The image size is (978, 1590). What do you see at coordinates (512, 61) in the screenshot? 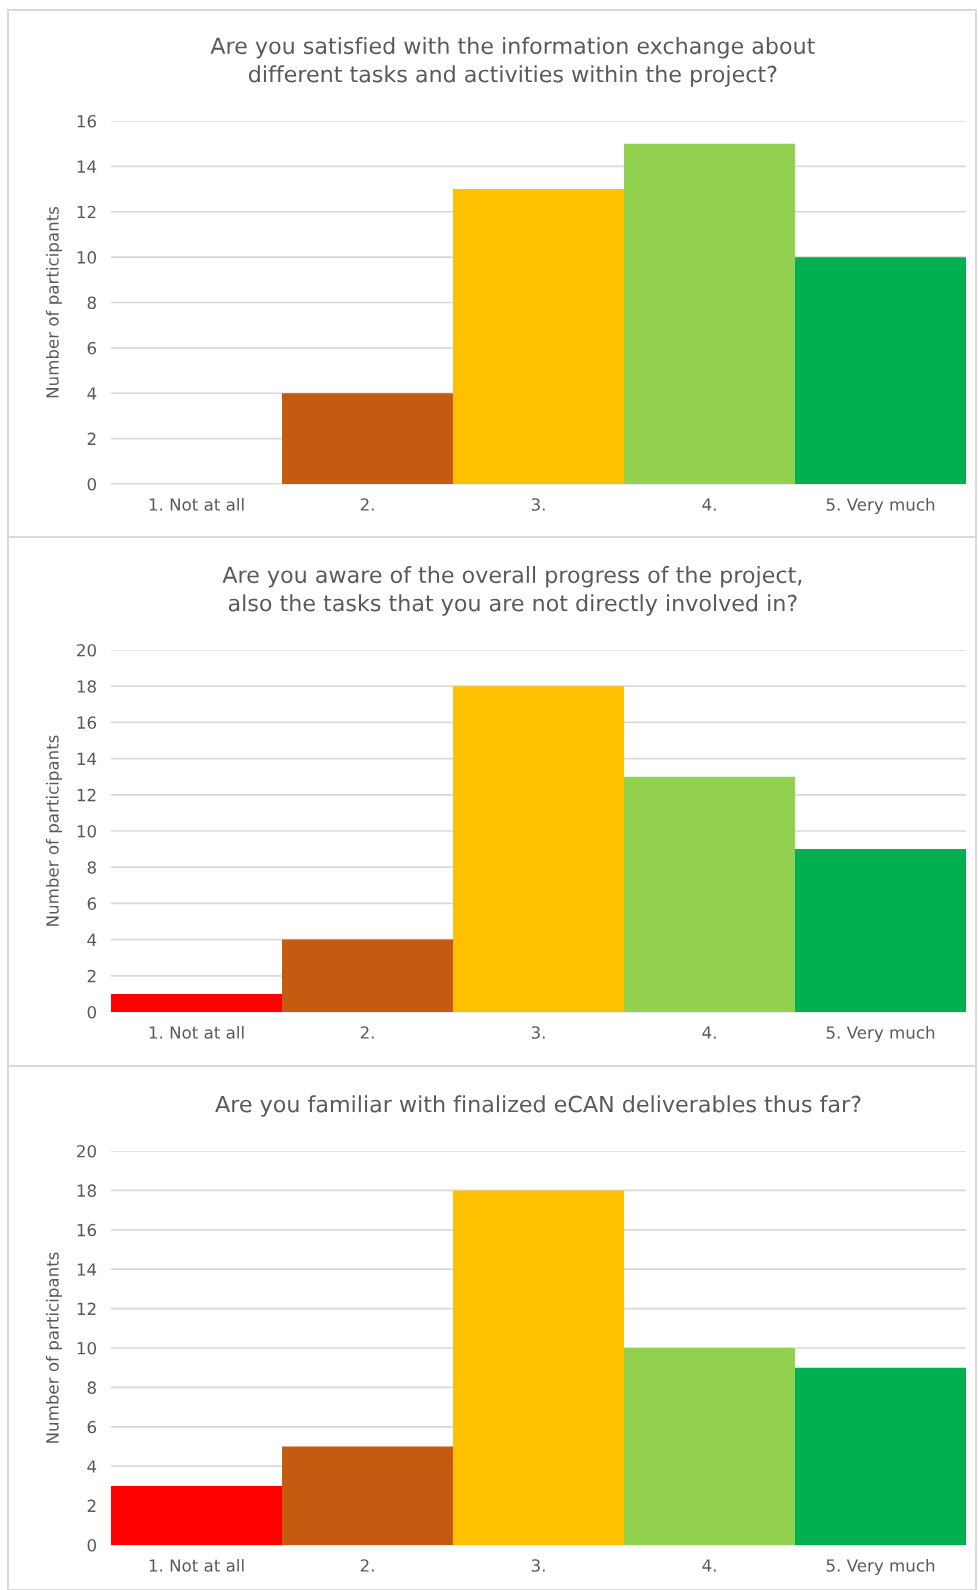
I see `chart-title: Are you satisfied with the information exchange about different tasks and activities within the project?` at bounding box center [512, 61].